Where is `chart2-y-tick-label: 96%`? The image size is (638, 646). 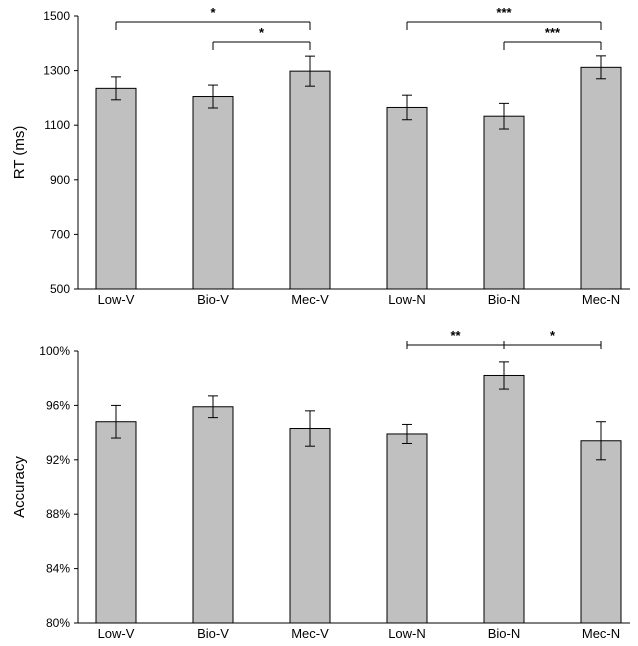
chart2-y-tick-label: 96% is located at coordinates (58, 405).